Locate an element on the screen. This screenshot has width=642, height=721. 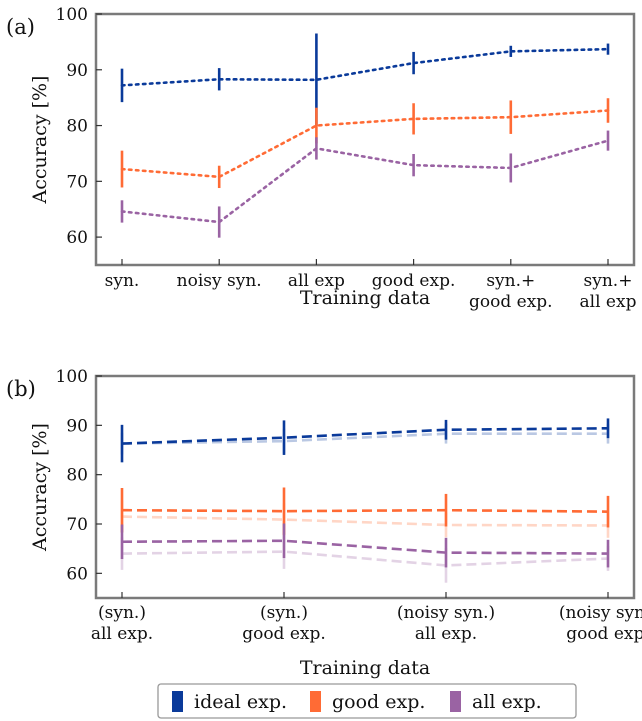
panel-label: (a) is located at coordinates (20, 27).